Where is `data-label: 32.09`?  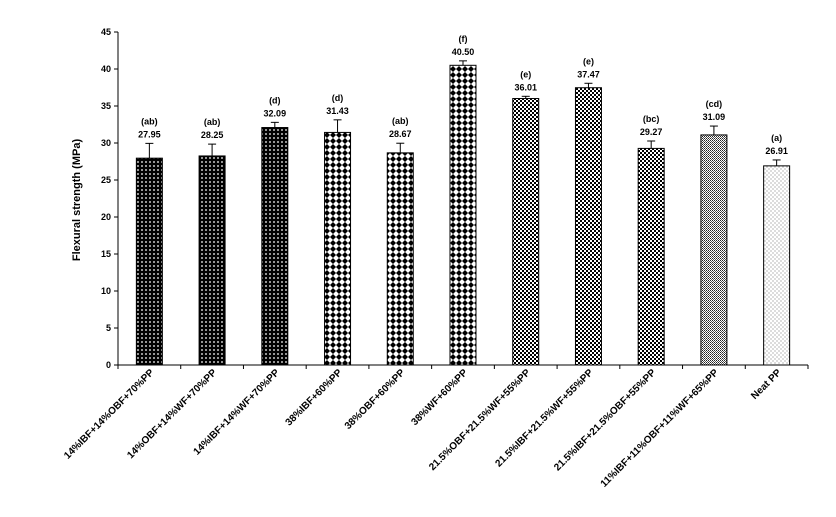 data-label: 32.09 is located at coordinates (275, 113).